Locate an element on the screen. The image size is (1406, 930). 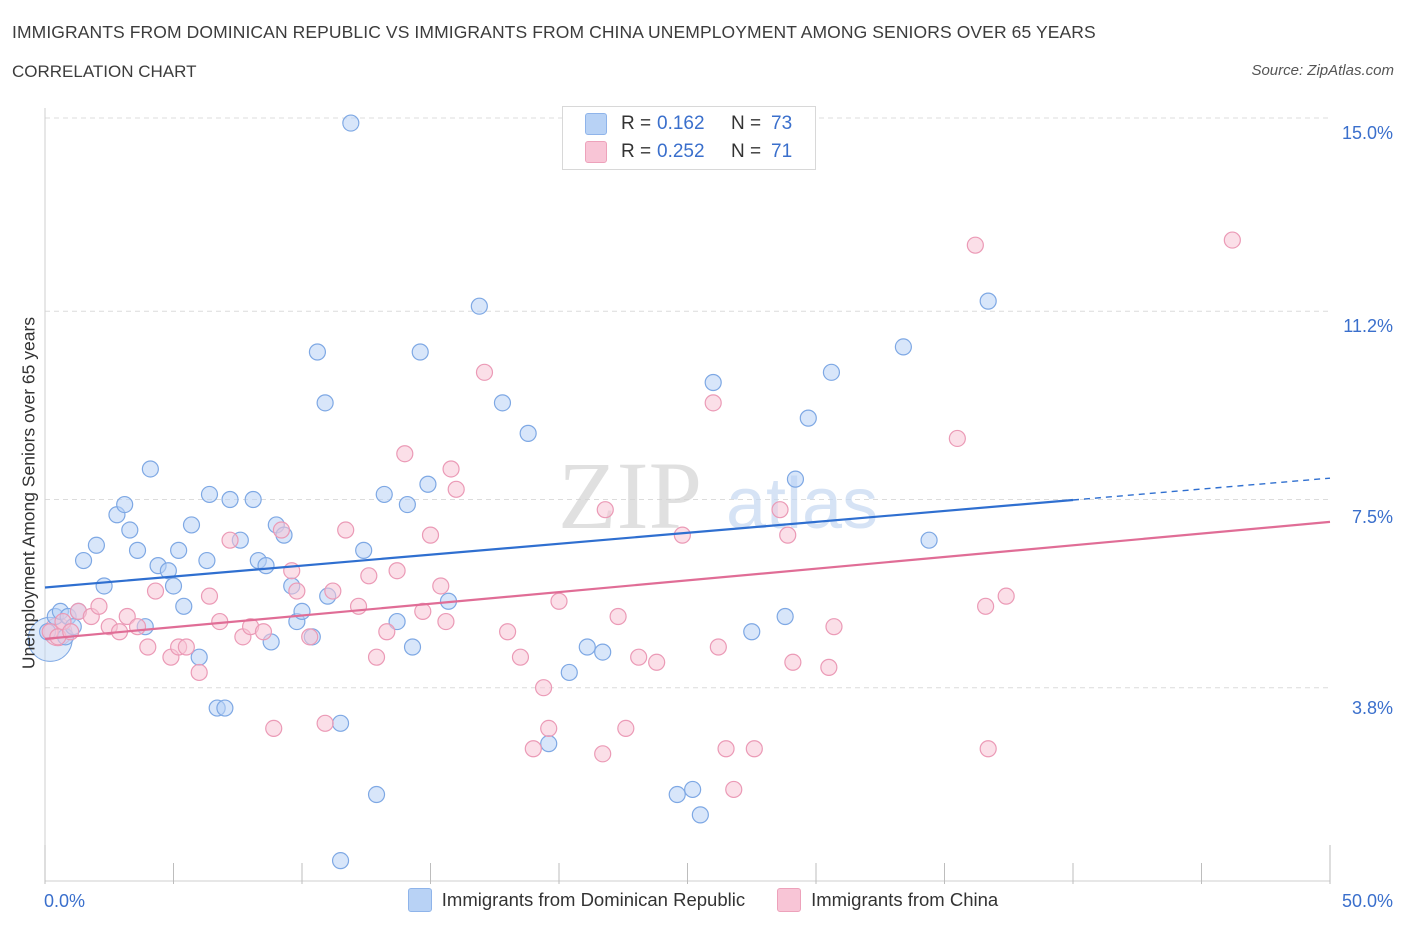
chart-subtitle: CORRELATION CHART is located at coordinates (104, 71).